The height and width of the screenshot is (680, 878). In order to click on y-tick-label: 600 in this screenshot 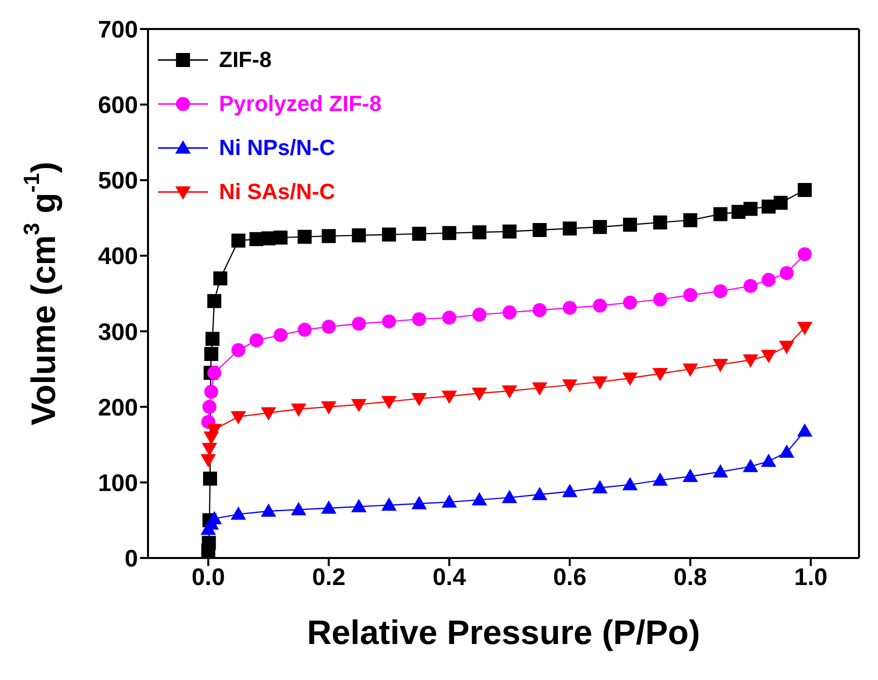, I will do `click(118, 106)`.